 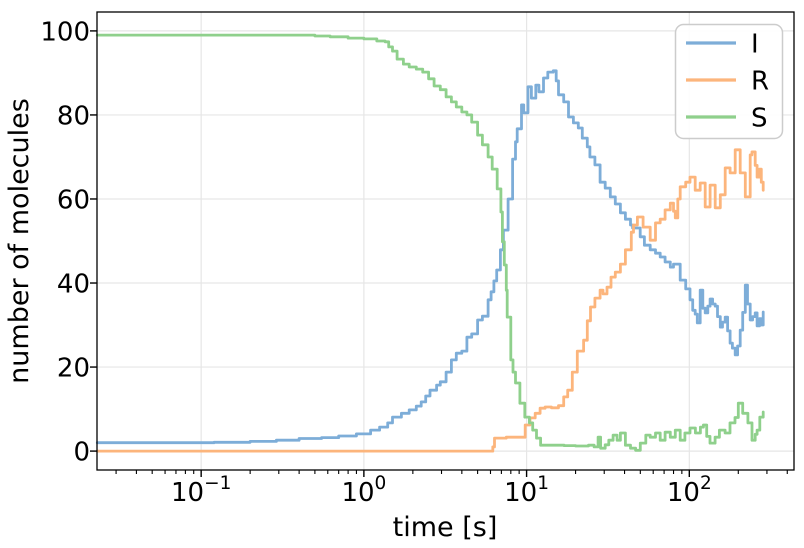 What do you see at coordinates (19, 241) in the screenshot?
I see `y-axis-label: number of molecules` at bounding box center [19, 241].